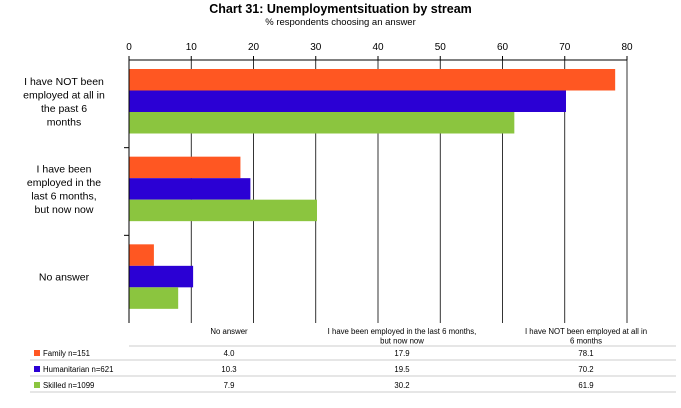 The width and height of the screenshot is (681, 408). Describe the element at coordinates (340, 22) in the screenshot. I see `chart-subtitle: % respondents choosing an answer` at that location.